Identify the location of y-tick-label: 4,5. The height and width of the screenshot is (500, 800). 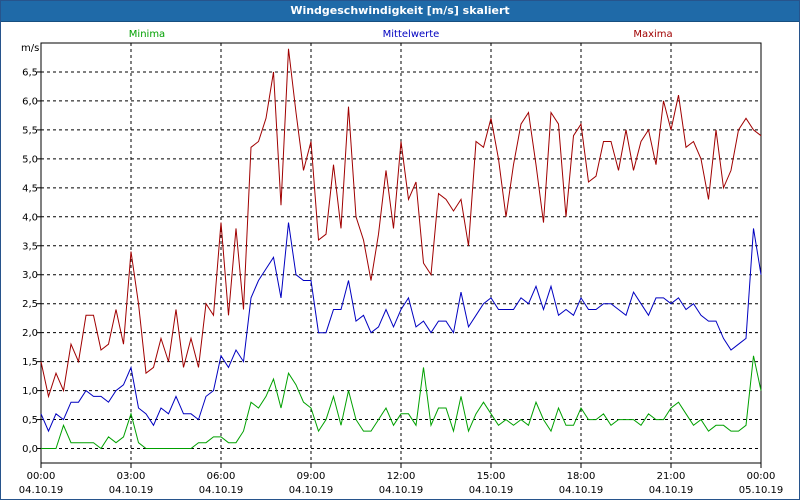
(30, 188).